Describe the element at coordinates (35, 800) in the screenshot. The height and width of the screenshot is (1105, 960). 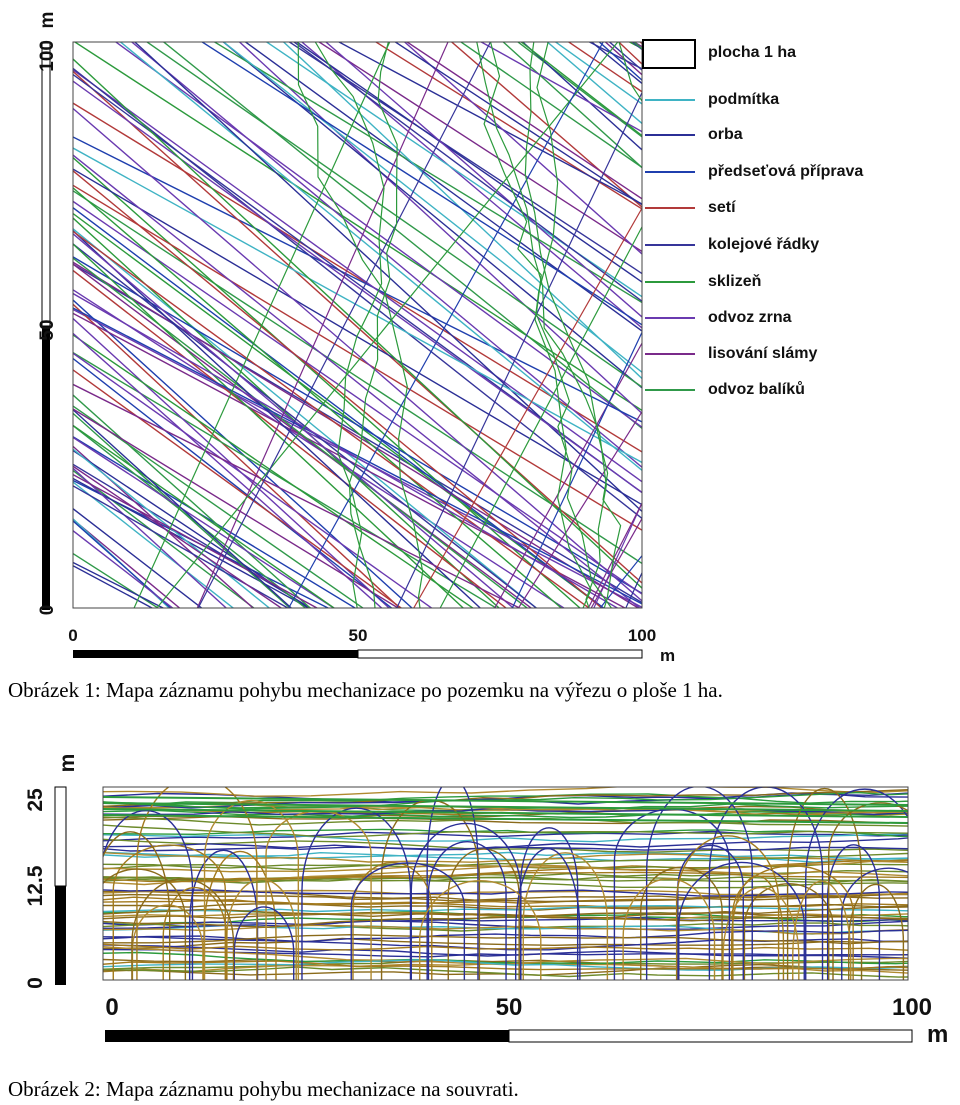
I see `scale-label: 25` at that location.